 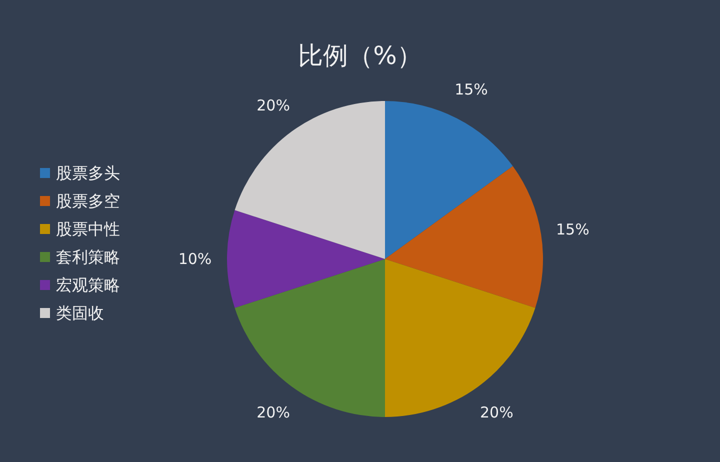 What do you see at coordinates (195, 259) in the screenshot?
I see `data-label: 10%` at bounding box center [195, 259].